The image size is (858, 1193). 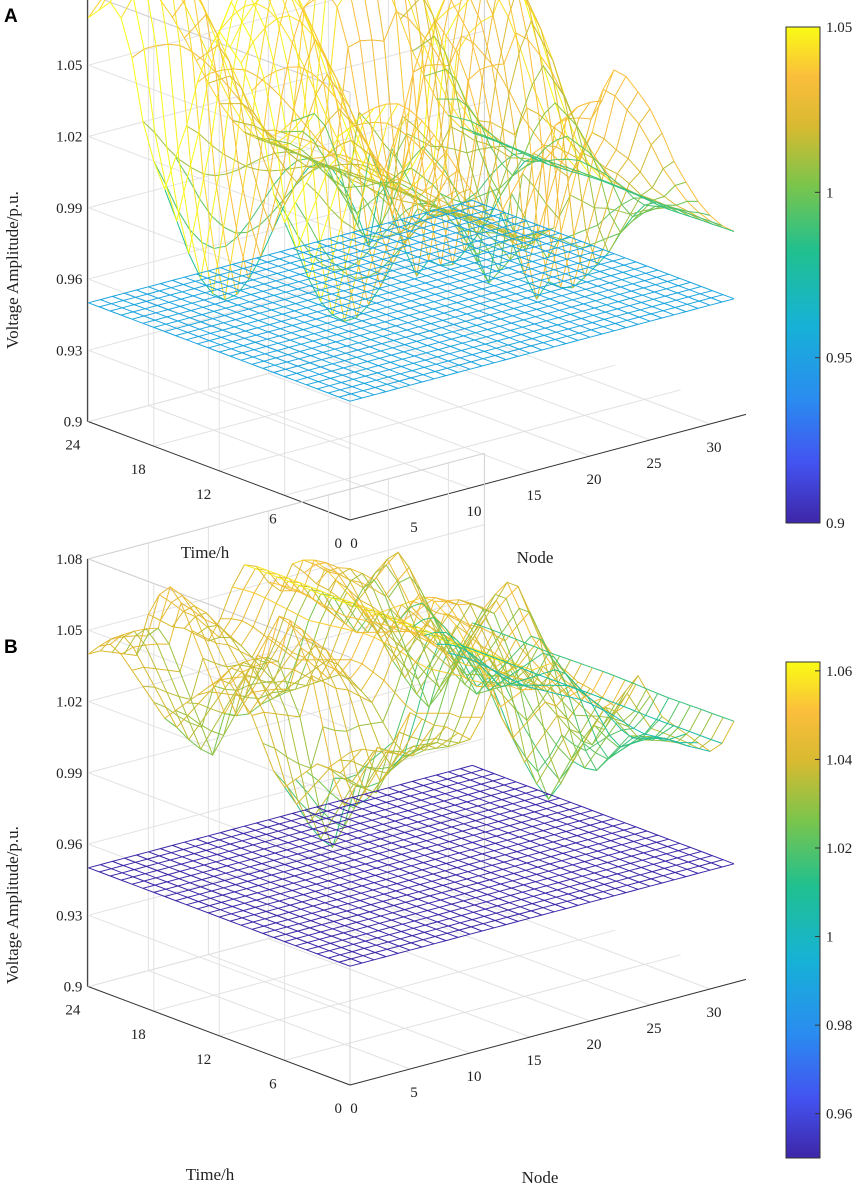 I want to click on colorbar-tick-label: 0.98, so click(x=839, y=1026).